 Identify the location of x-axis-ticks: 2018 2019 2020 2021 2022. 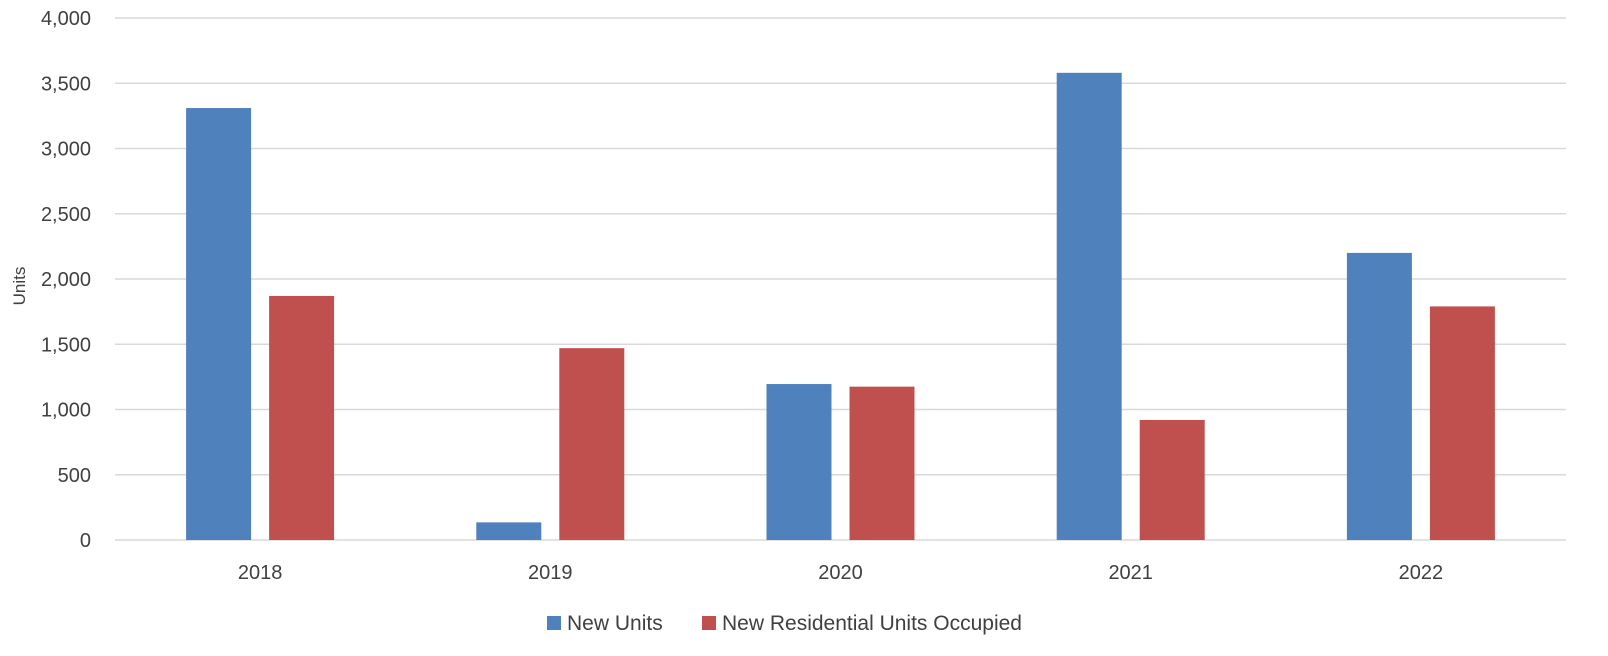
(840, 573).